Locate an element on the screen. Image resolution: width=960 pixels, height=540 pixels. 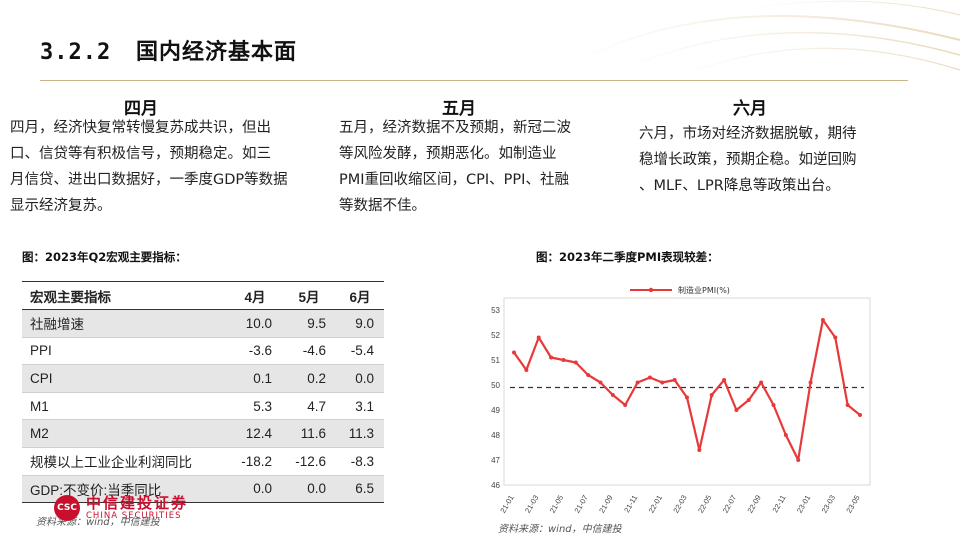
y-tick-label: 51 is located at coordinates (495, 360).